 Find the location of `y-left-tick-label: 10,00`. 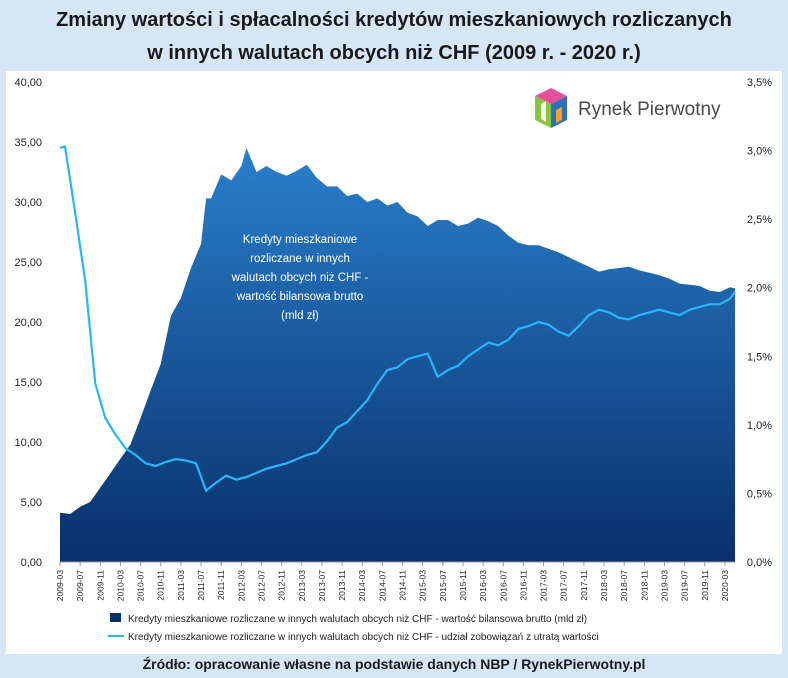

y-left-tick-label: 10,00 is located at coordinates (28, 443).